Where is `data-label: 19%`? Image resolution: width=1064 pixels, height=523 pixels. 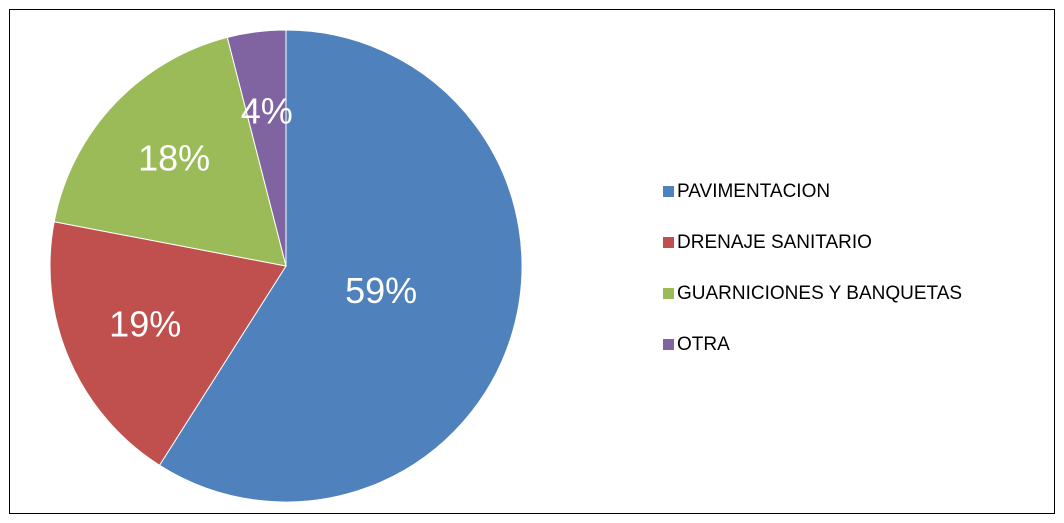
data-label: 19% is located at coordinates (145, 323).